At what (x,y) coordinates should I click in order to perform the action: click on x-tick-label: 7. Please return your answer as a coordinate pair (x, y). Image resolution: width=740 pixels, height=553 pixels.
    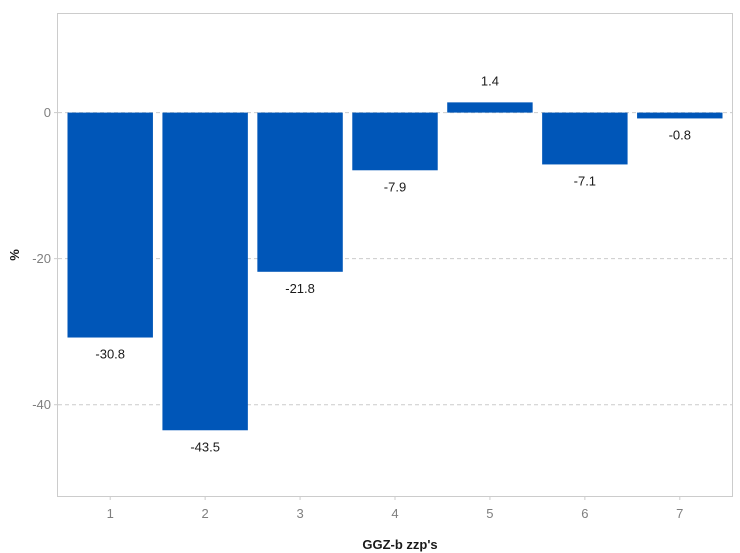
    Looking at the image, I should click on (679, 513).